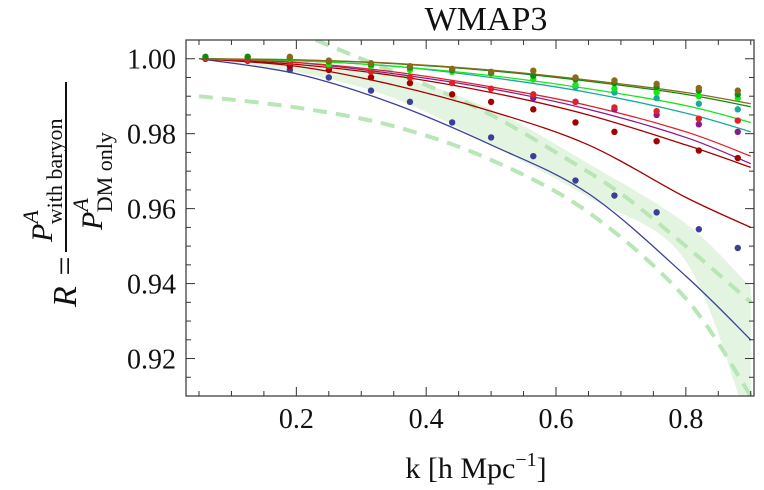  What do you see at coordinates (426, 419) in the screenshot?
I see `x-tick-label-2: 0.4` at bounding box center [426, 419].